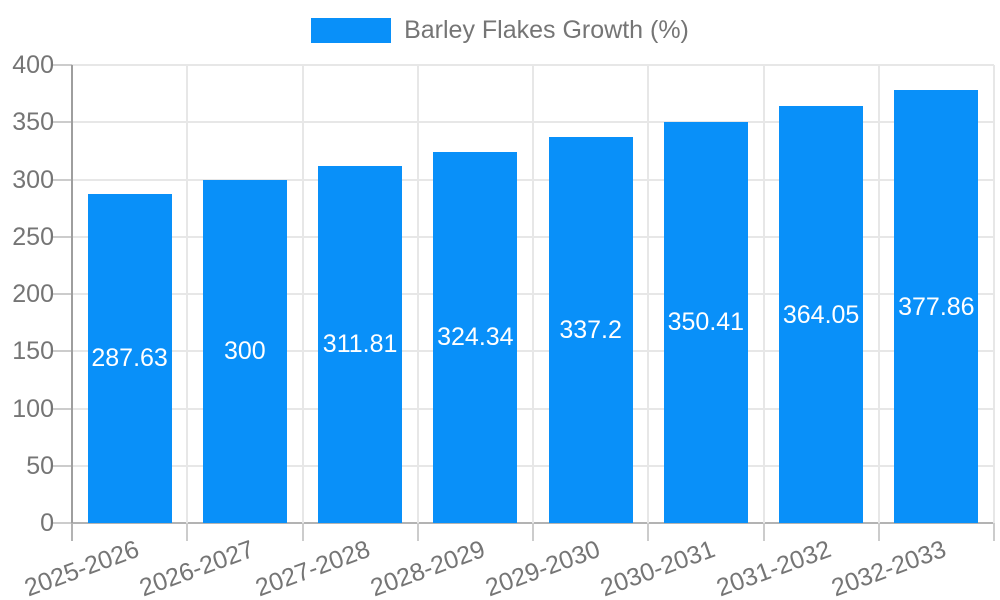  I want to click on bar-value-label: 300, so click(245, 351).